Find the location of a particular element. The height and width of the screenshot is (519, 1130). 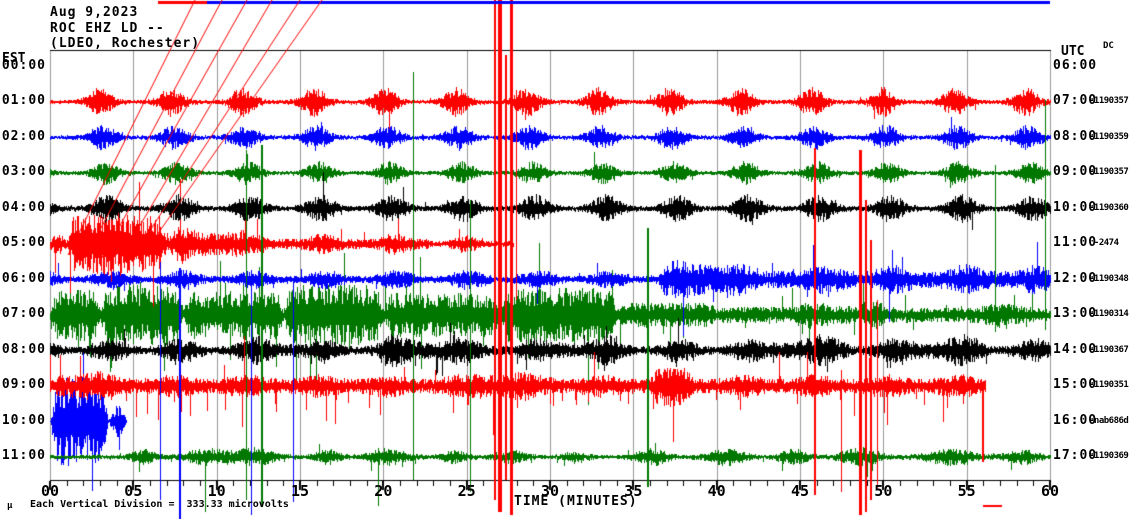

row-dc-value: -1190360 is located at coordinates (1109, 207).